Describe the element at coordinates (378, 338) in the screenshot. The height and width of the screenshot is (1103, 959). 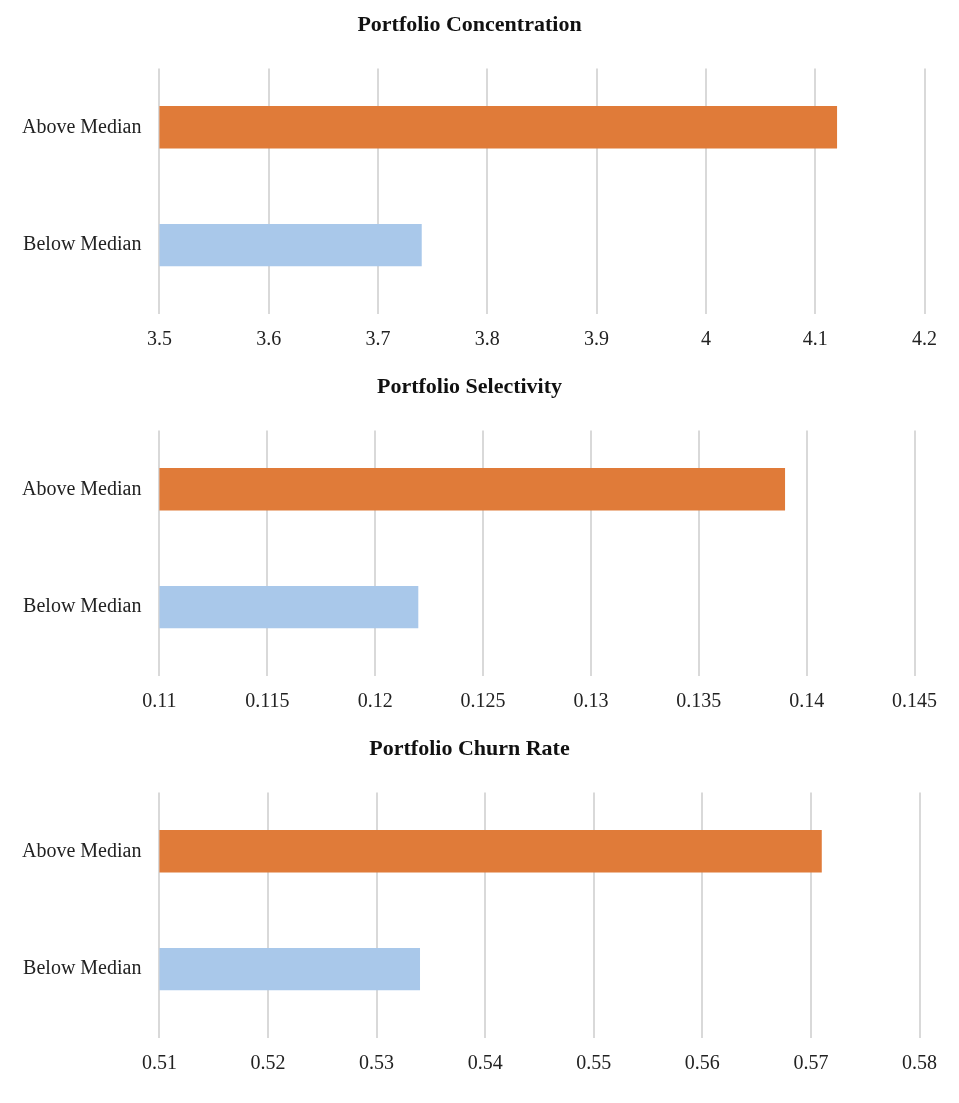
I see `x-tick-label: 3.7` at that location.